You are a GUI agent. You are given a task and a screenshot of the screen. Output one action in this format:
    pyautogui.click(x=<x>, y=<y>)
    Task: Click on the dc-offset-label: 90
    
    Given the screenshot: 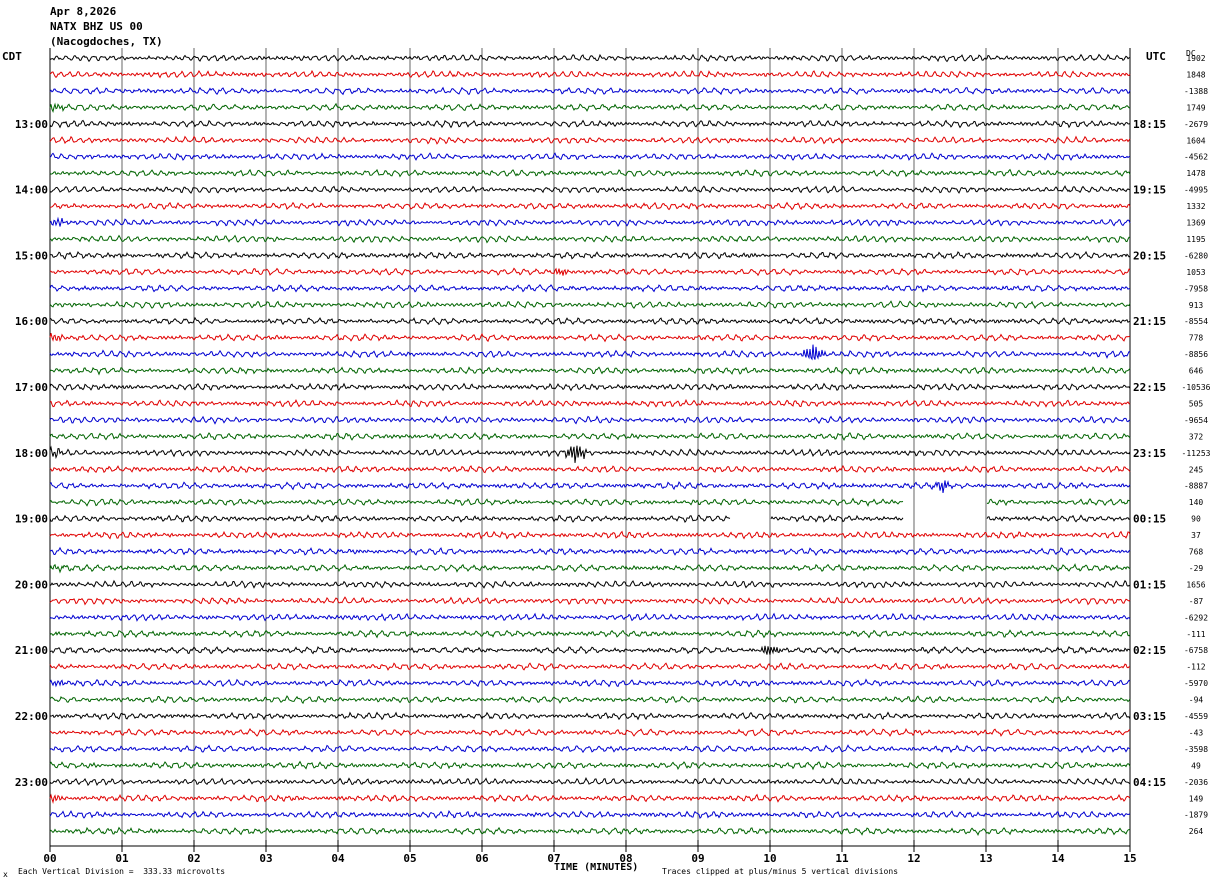 What is the action you would take?
    pyautogui.click(x=1196, y=519)
    